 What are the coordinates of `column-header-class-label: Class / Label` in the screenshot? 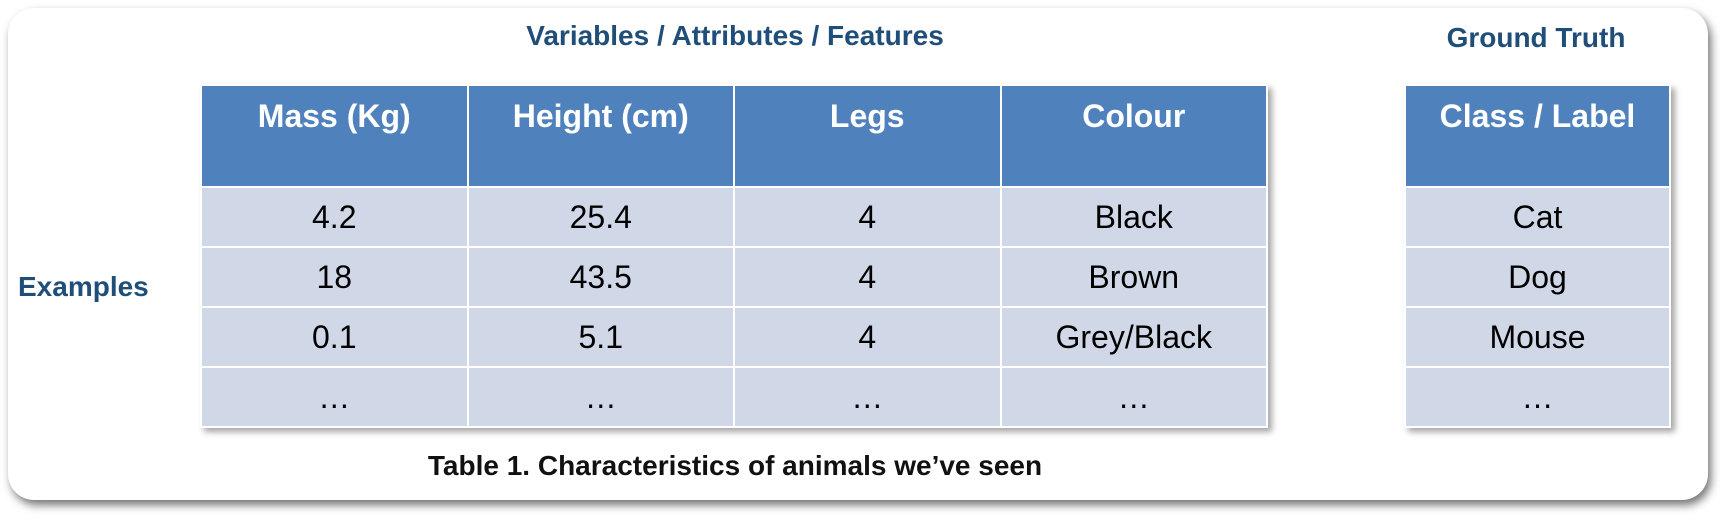 It's located at (1537, 136).